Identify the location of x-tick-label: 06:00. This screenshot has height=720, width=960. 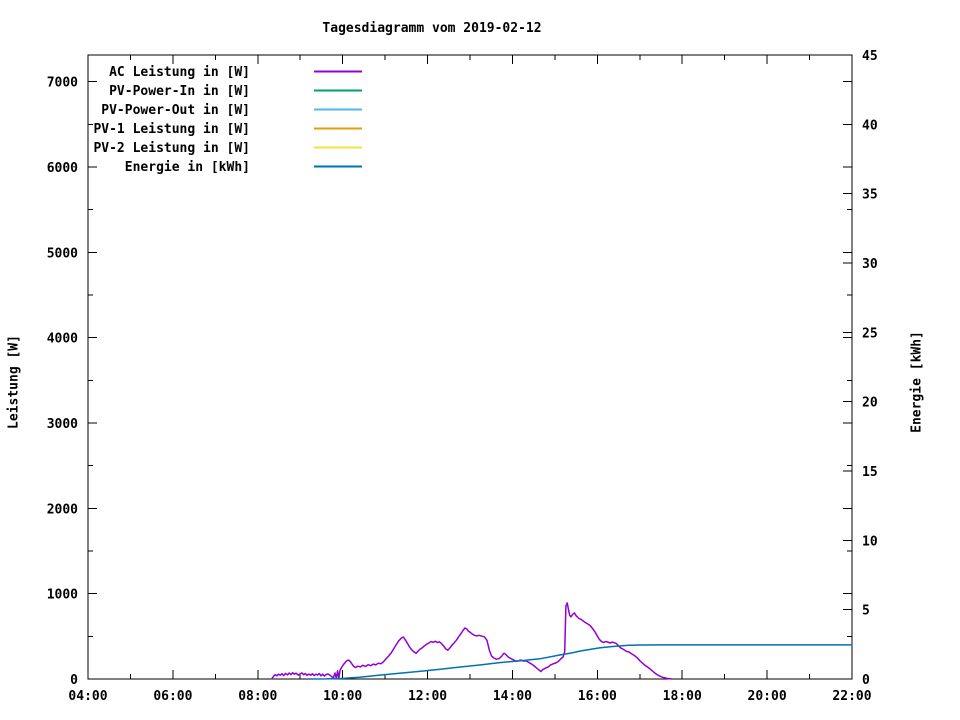
(172, 696).